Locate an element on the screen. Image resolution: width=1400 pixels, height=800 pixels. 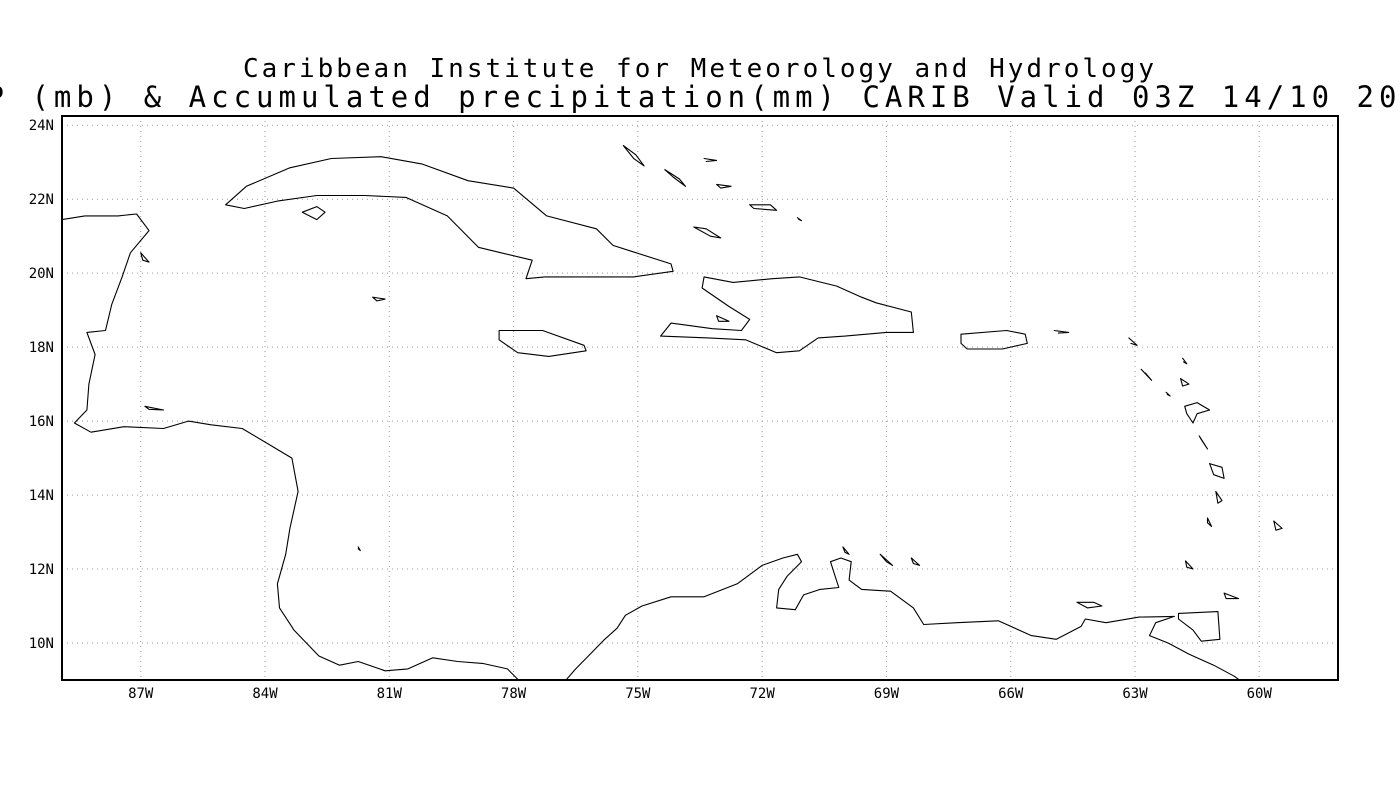
coastline-cozumel is located at coordinates (145, 257).